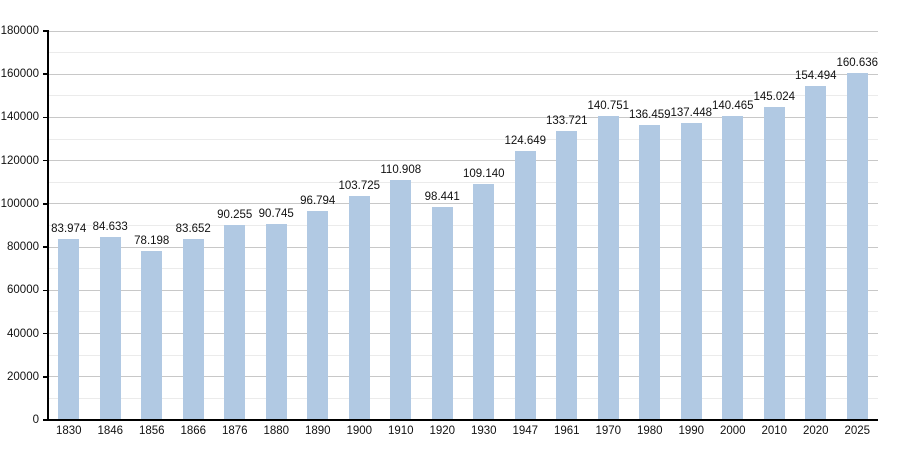 The image size is (900, 450). I want to click on y-axis, so click(48, 225).